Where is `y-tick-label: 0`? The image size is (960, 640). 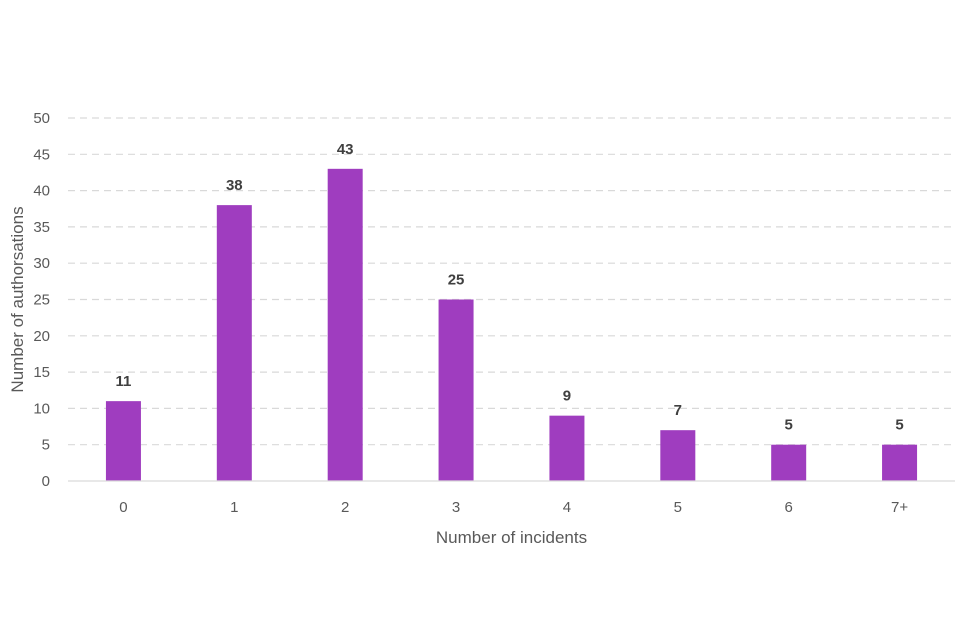 y-tick-label: 0 is located at coordinates (46, 481).